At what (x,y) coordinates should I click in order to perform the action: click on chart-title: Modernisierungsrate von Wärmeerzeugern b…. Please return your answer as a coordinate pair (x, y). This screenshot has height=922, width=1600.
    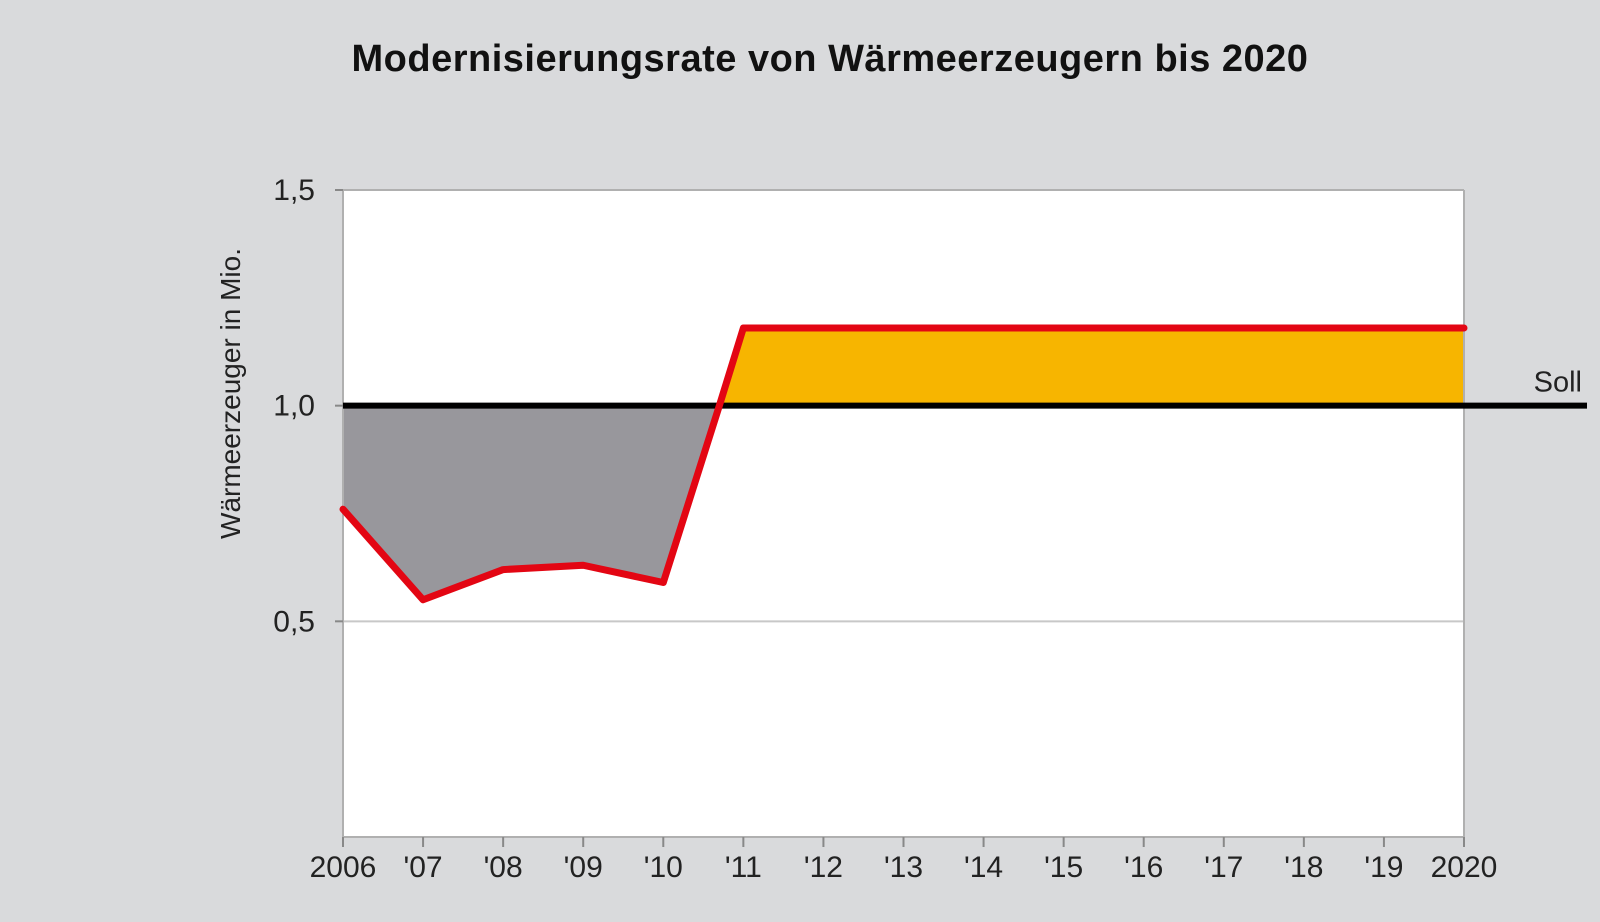
    Looking at the image, I should click on (830, 59).